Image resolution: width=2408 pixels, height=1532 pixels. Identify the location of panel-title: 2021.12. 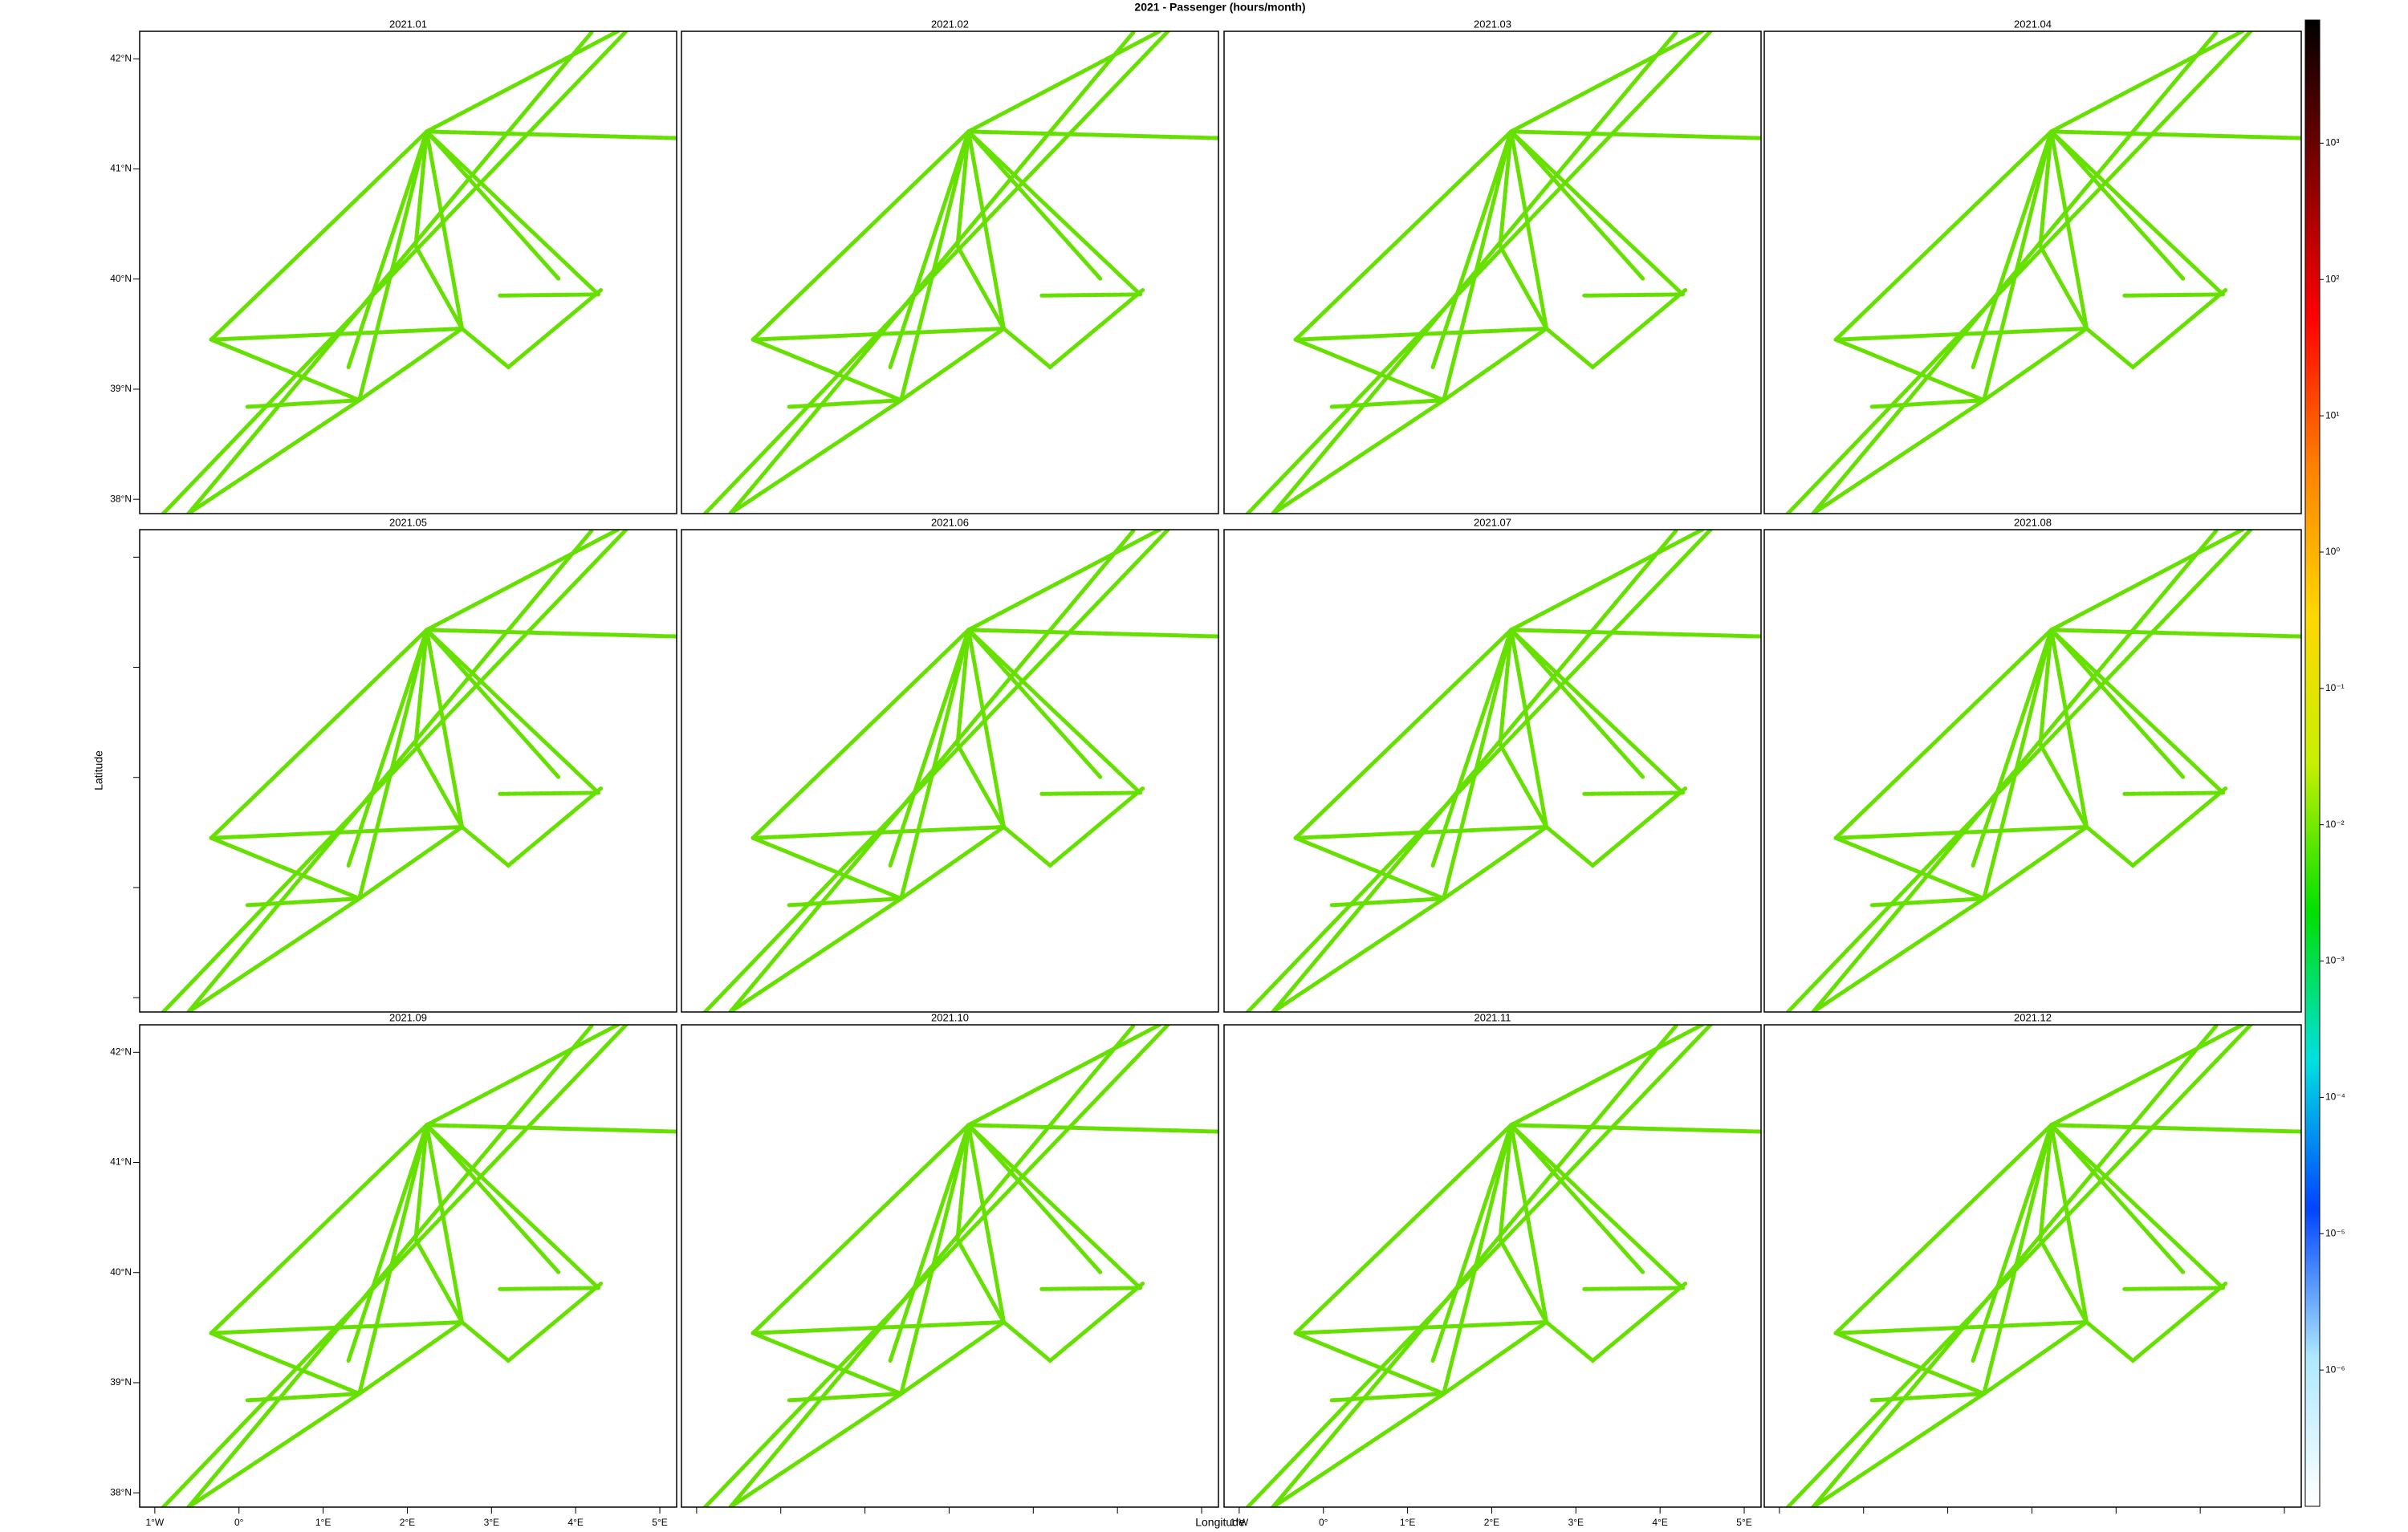
(2033, 1017).